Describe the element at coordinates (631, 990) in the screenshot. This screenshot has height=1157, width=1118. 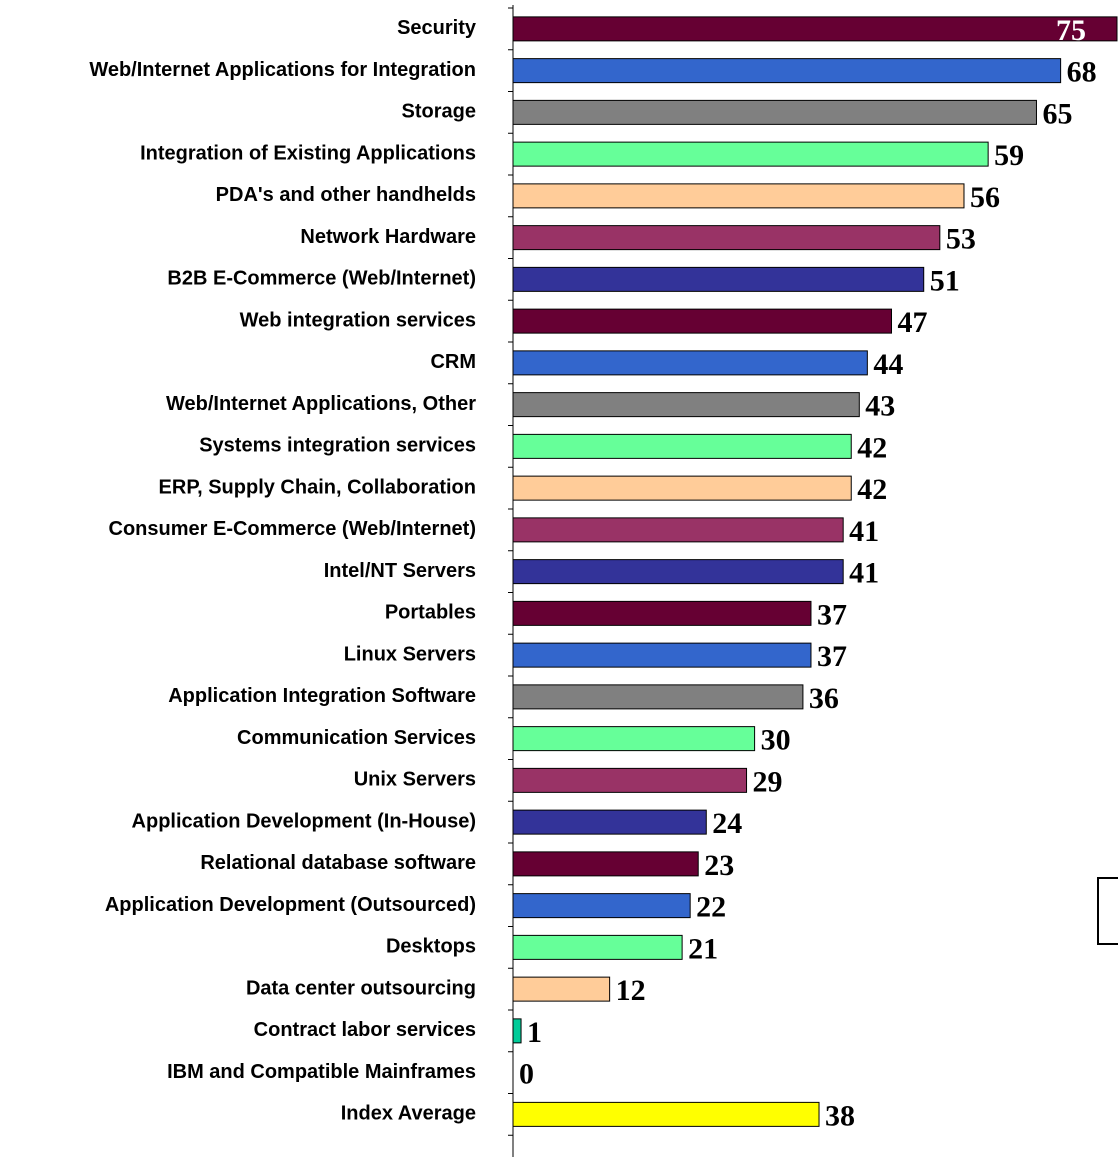
I see `value-label: 12` at that location.